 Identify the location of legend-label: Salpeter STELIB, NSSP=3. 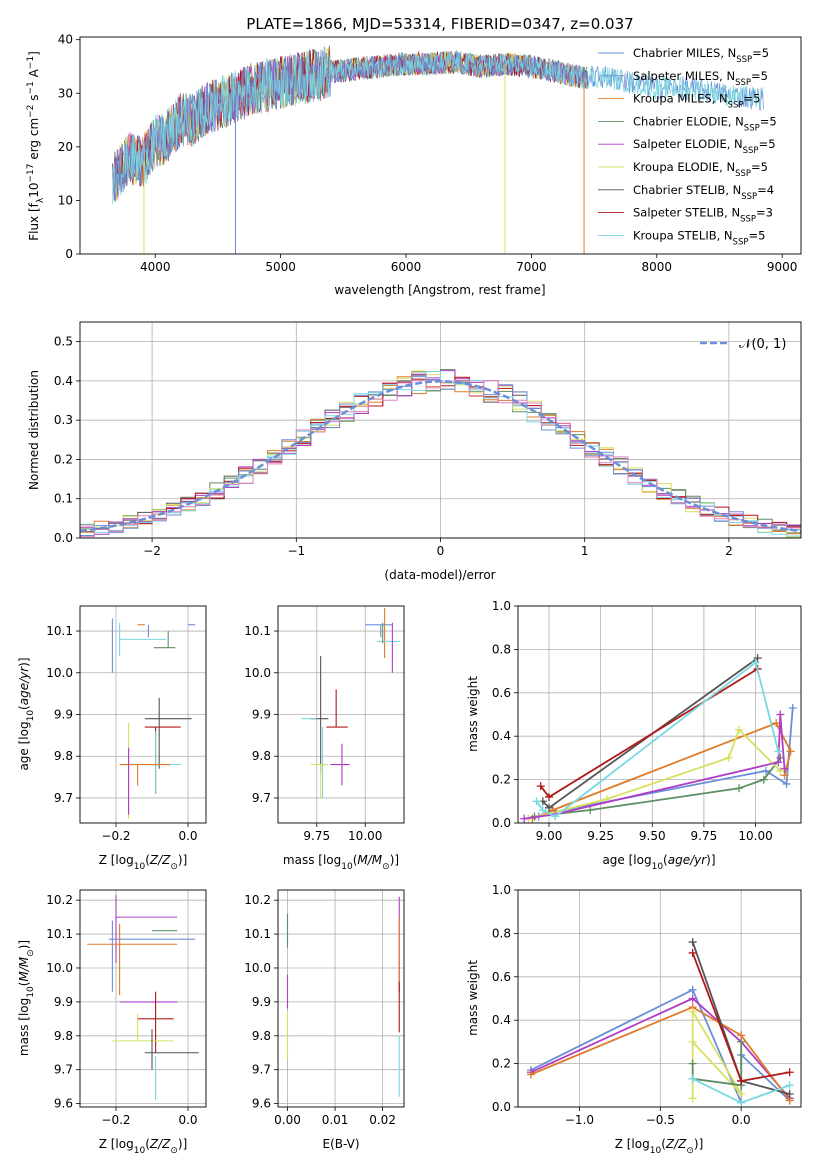
(703, 215).